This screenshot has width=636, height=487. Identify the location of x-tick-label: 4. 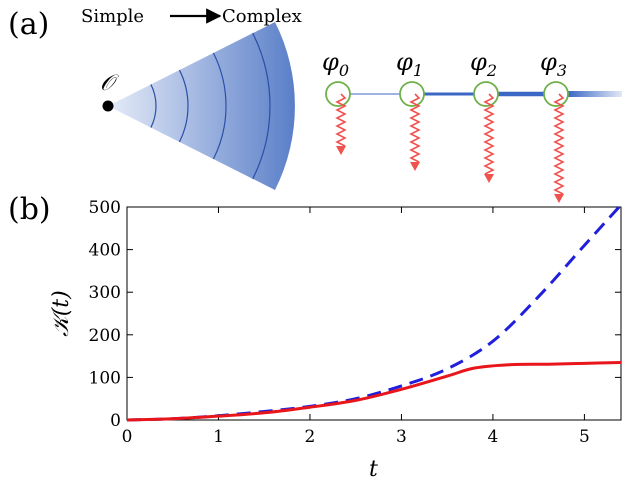
(493, 437).